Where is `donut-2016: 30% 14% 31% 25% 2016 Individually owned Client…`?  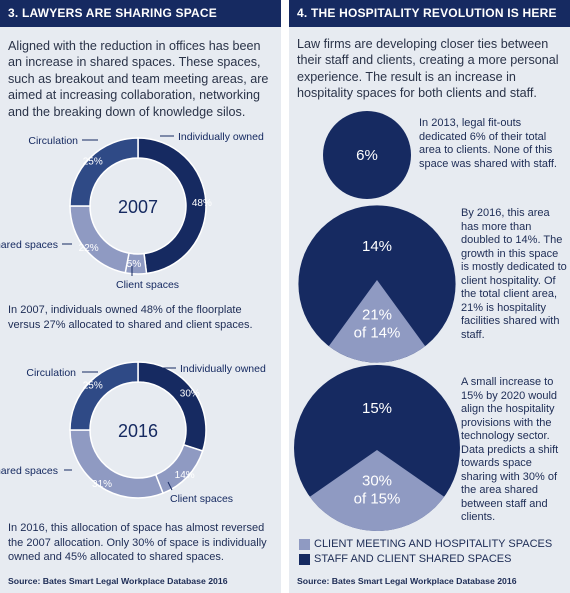
donut-2016: 30% 14% 31% 25% 2016 Individually owned Client… is located at coordinates (133, 433).